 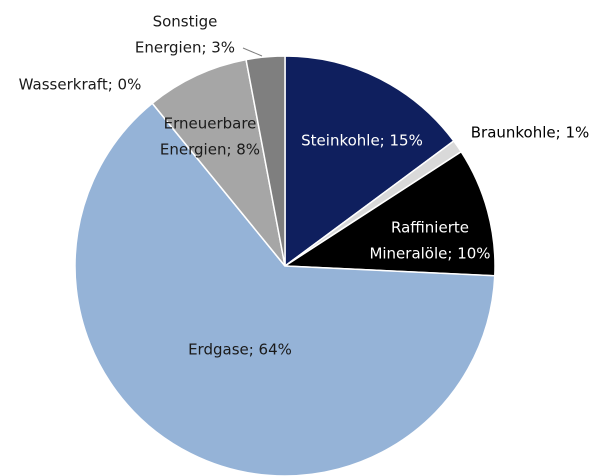 I want to click on data-label: Wasserkraft; 0%, so click(x=80, y=85).